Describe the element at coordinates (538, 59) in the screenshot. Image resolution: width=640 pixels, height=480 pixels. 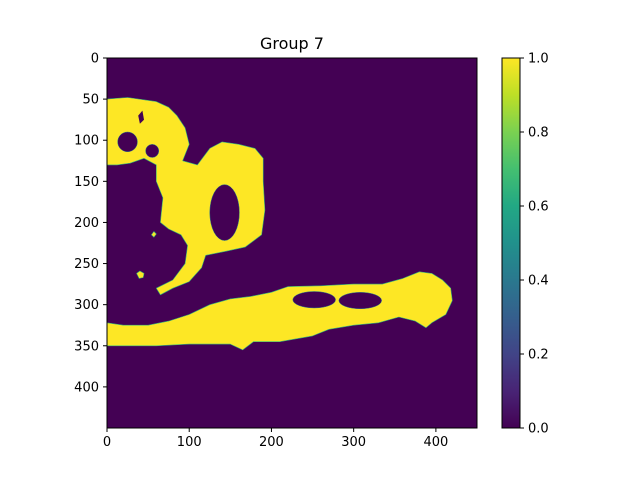
I see `colorbar-tick-label: 1.0` at that location.